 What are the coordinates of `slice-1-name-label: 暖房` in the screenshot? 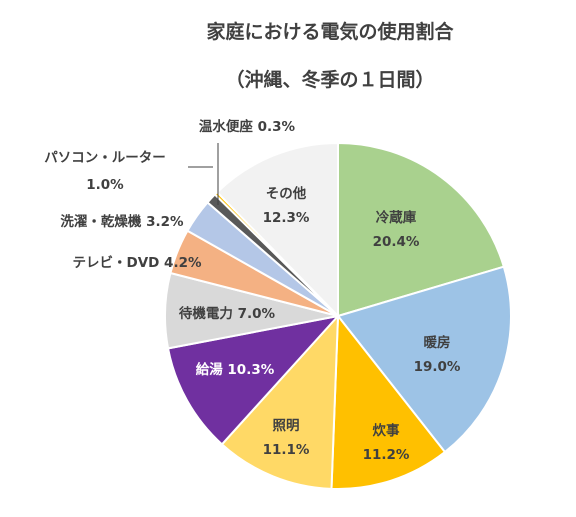 It's located at (437, 342).